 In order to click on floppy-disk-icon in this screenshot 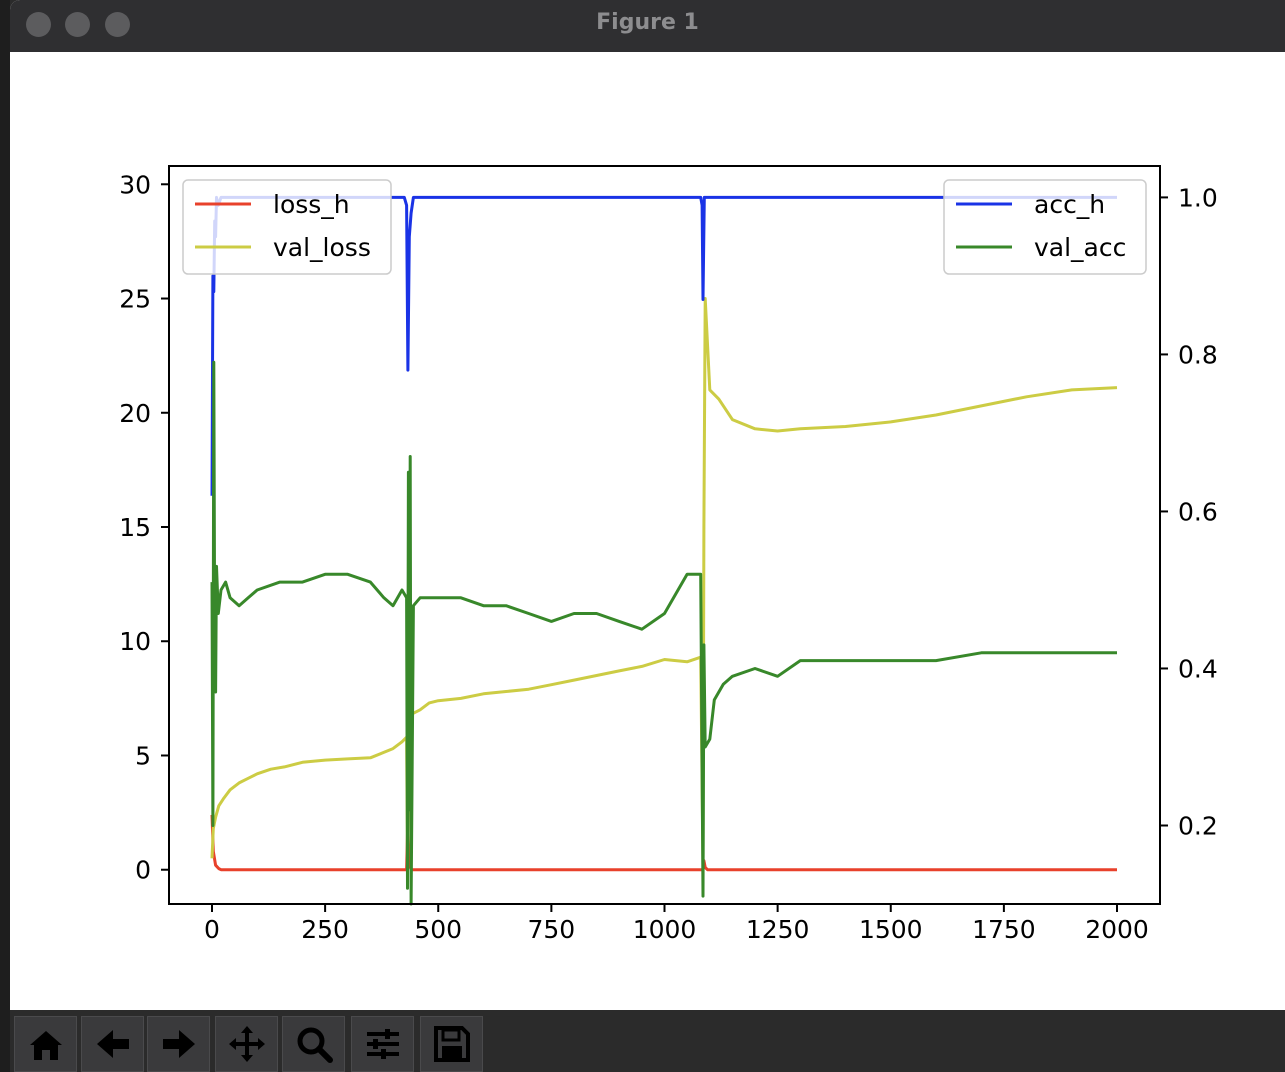, I will do `click(451, 1044)`.